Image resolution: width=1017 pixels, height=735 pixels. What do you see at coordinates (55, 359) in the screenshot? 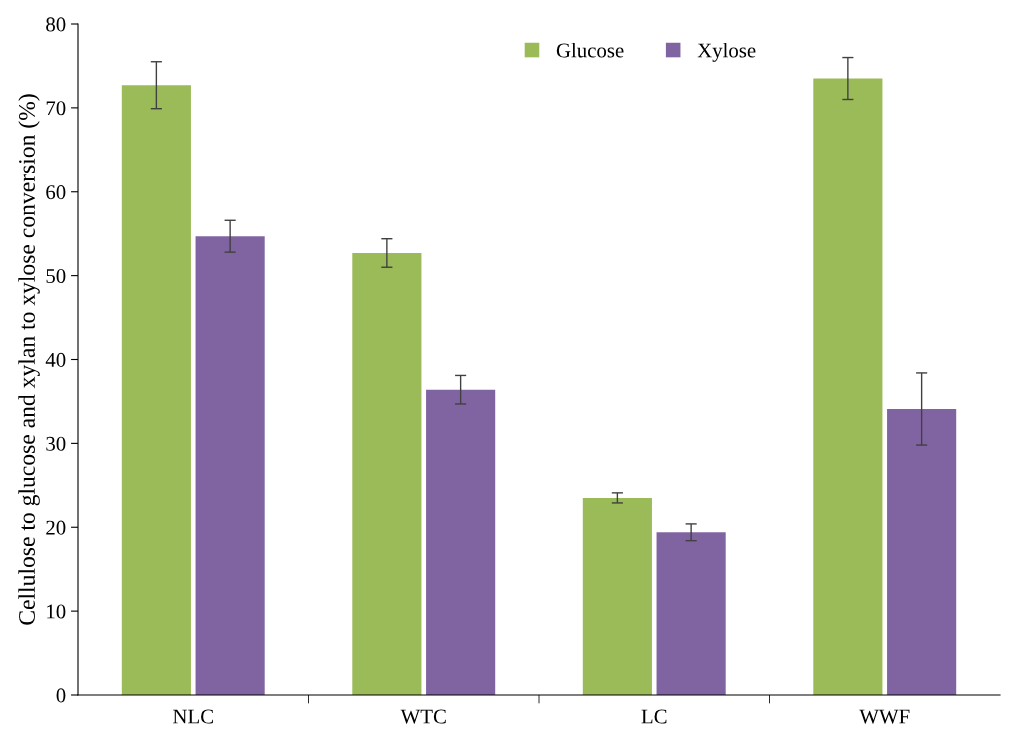
I see `y-tick-label: 40` at bounding box center [55, 359].